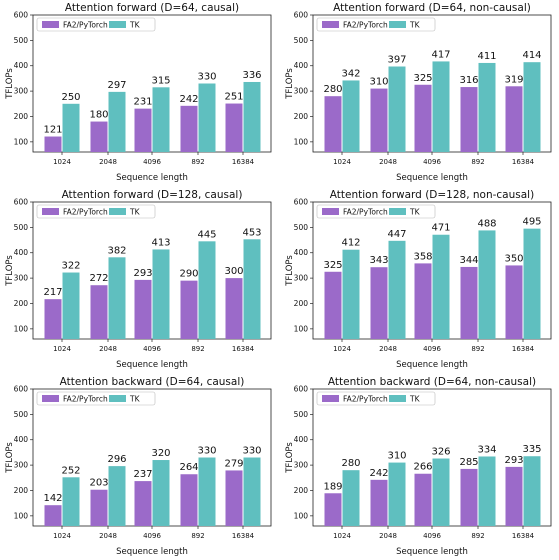 This screenshot has height=560, width=559. I want to click on data-label: 453, so click(251, 232).